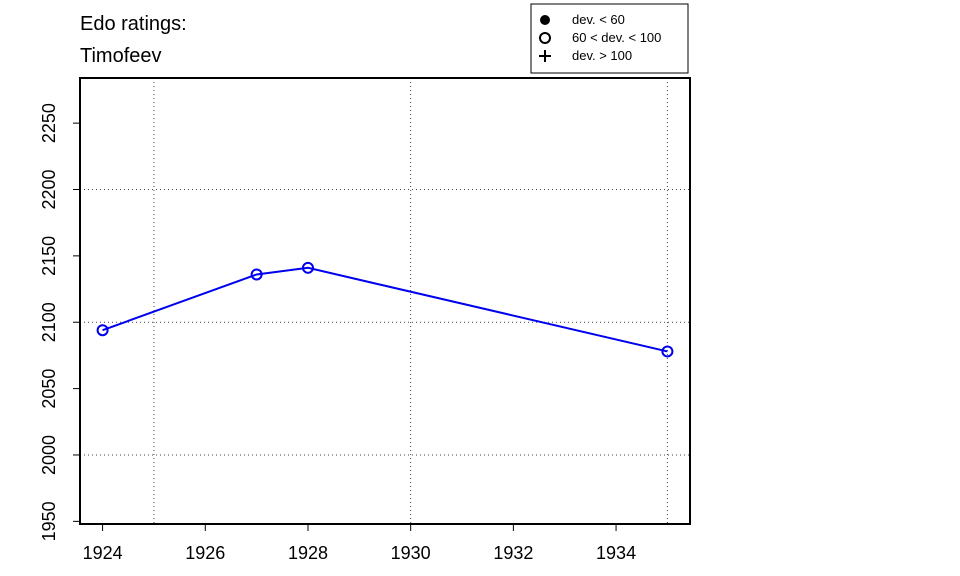 This screenshot has height=576, width=960. What do you see at coordinates (205, 553) in the screenshot?
I see `x-tick-label: 1926` at bounding box center [205, 553].